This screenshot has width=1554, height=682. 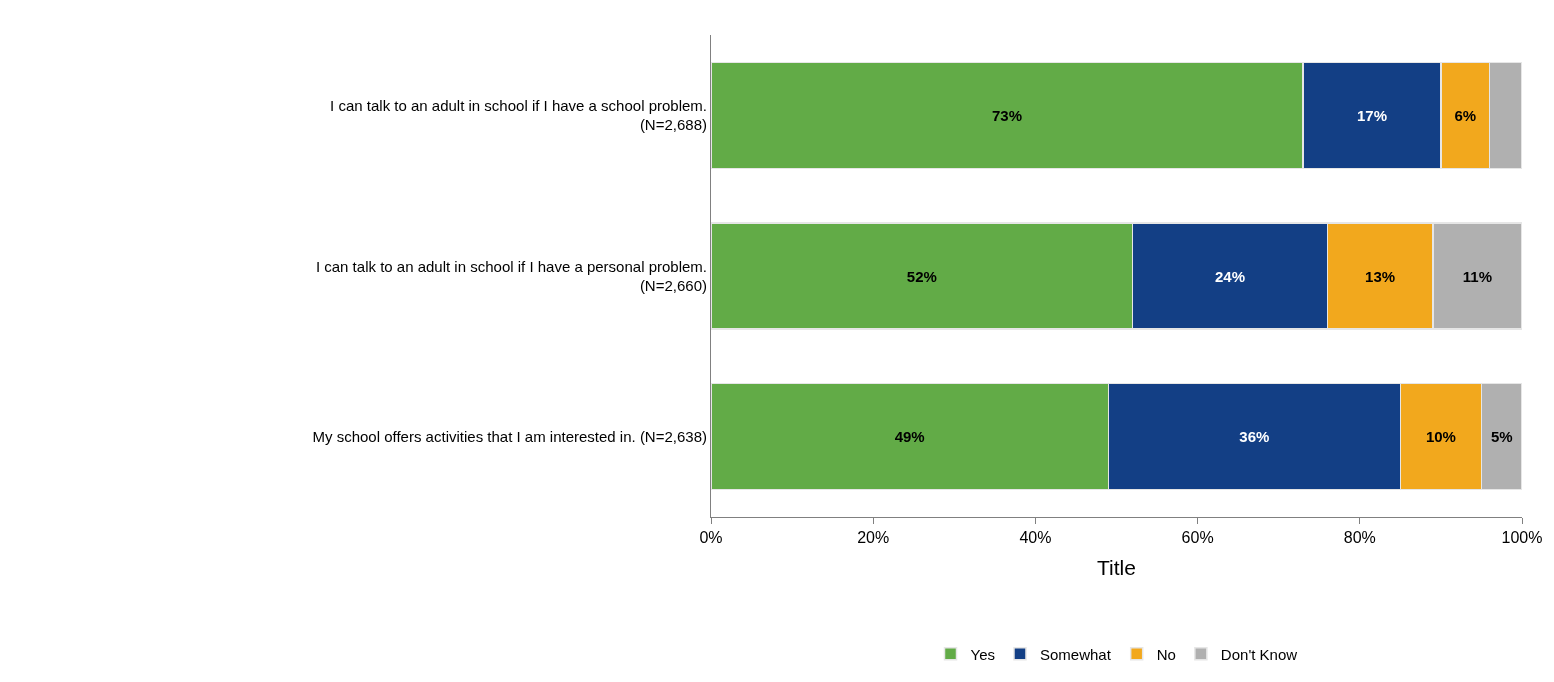 What do you see at coordinates (1166, 654) in the screenshot?
I see `legend-label: No` at bounding box center [1166, 654].